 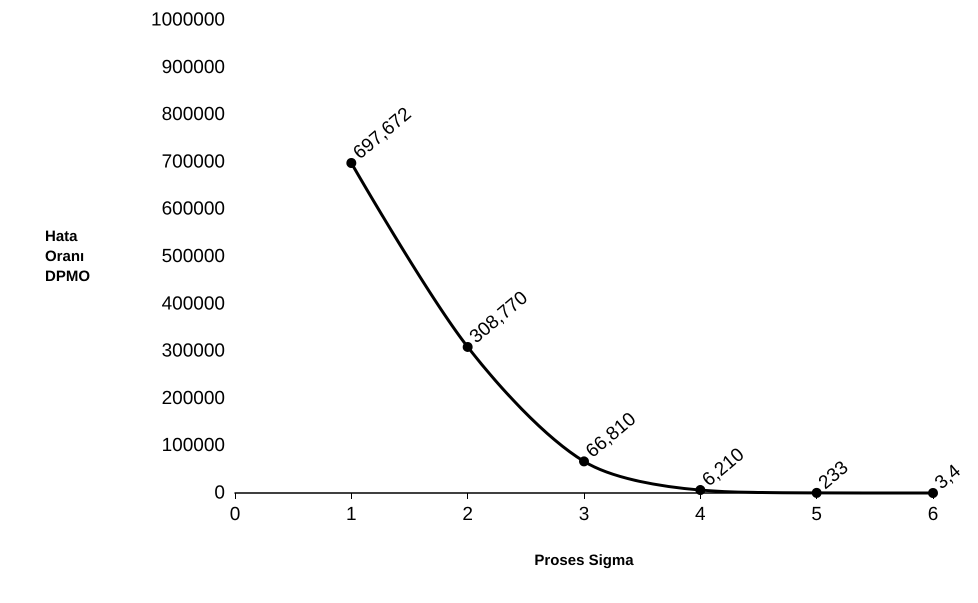 I want to click on x-tick-label: 2, so click(x=467, y=514).